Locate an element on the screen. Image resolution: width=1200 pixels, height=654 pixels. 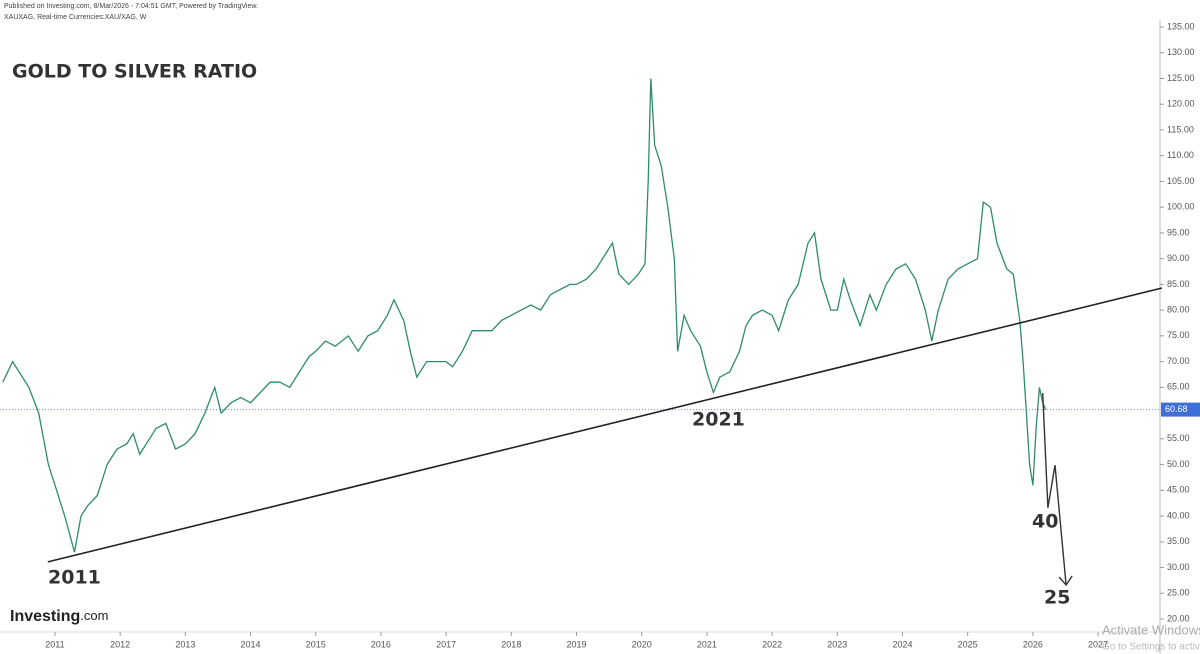
y-tick-label: 80.00 is located at coordinates (1178, 310).